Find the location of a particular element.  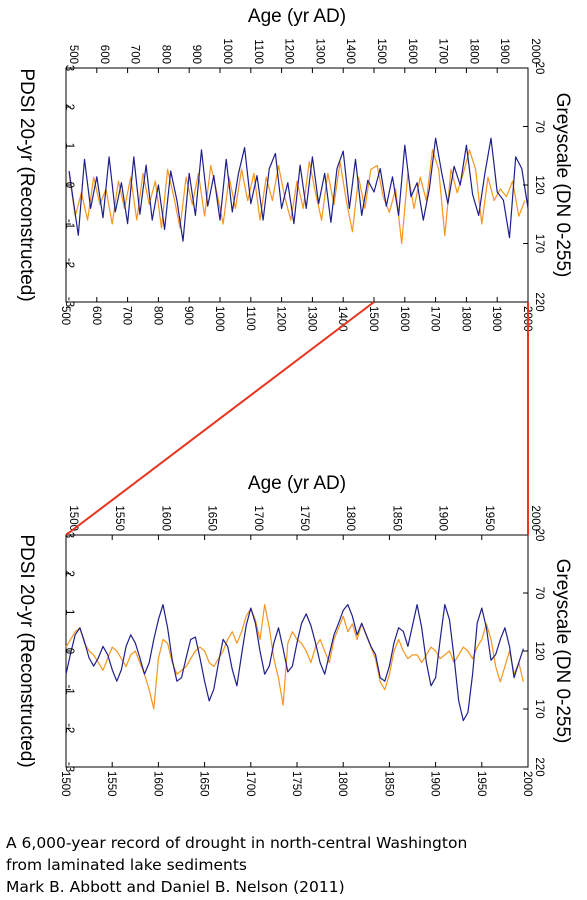

x-tick-label-top: 1750 is located at coordinates (304, 518).